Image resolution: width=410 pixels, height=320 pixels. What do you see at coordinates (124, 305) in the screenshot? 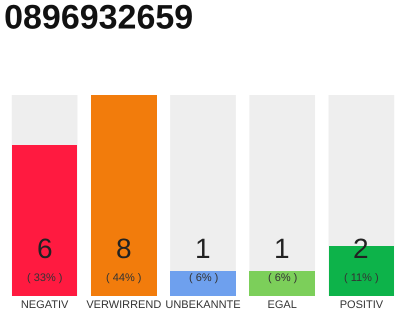
I see `x-tick-label: VERWIRREND` at bounding box center [124, 305].